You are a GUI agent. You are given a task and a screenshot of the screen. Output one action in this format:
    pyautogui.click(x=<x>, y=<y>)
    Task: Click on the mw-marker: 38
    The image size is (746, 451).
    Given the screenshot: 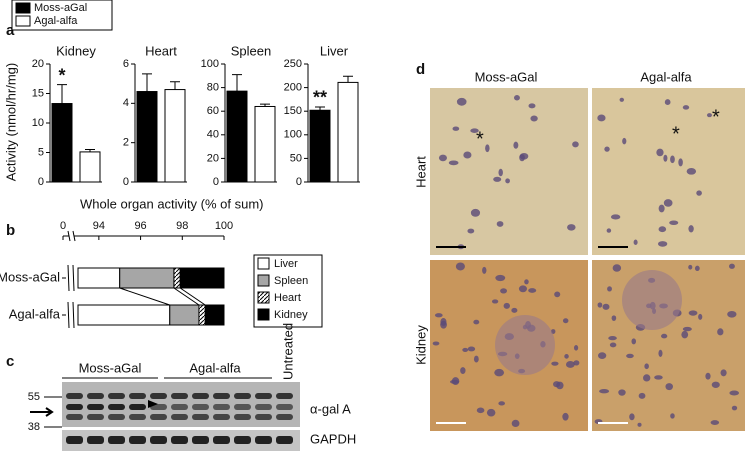 What is the action you would take?
    pyautogui.click(x=34, y=427)
    